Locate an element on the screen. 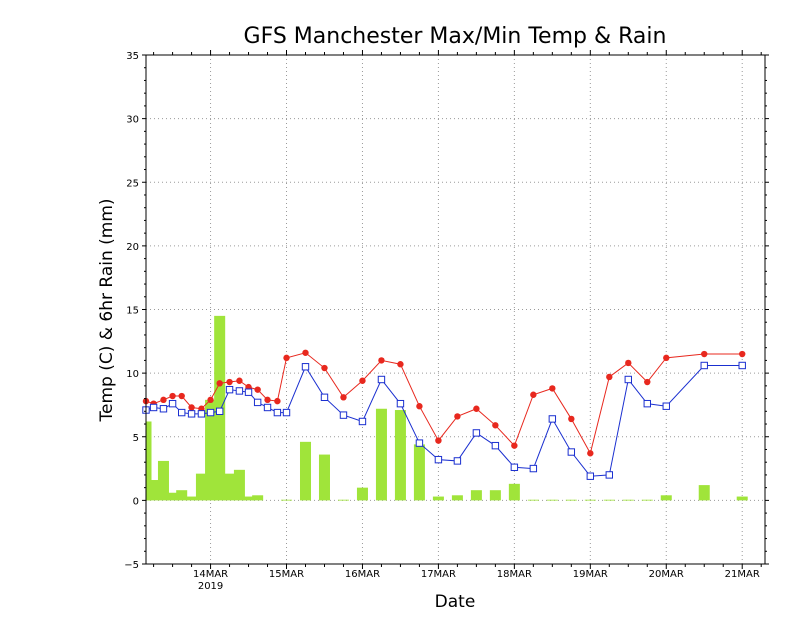 This screenshot has width=800, height=618. x-tick-label: 14MAR is located at coordinates (210, 574).